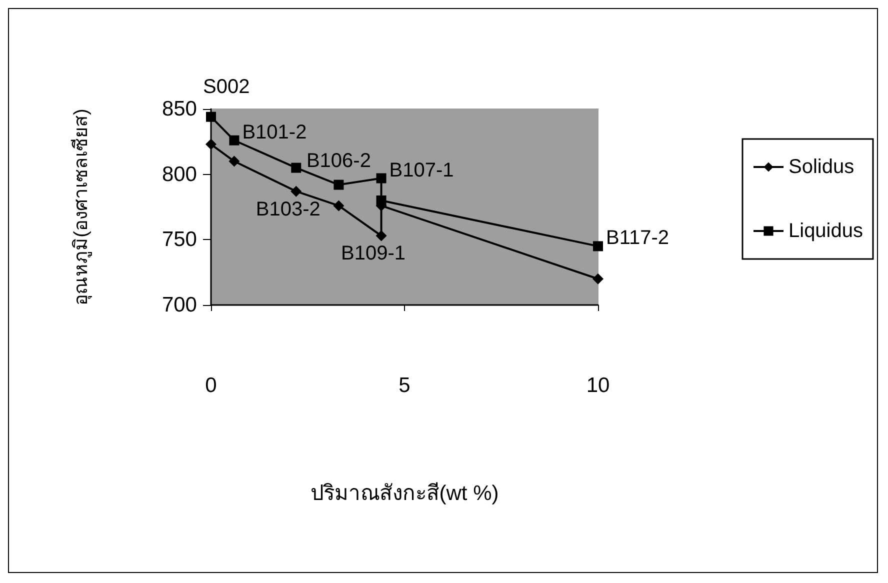  I want to click on annotation: B106-2, so click(338, 161).